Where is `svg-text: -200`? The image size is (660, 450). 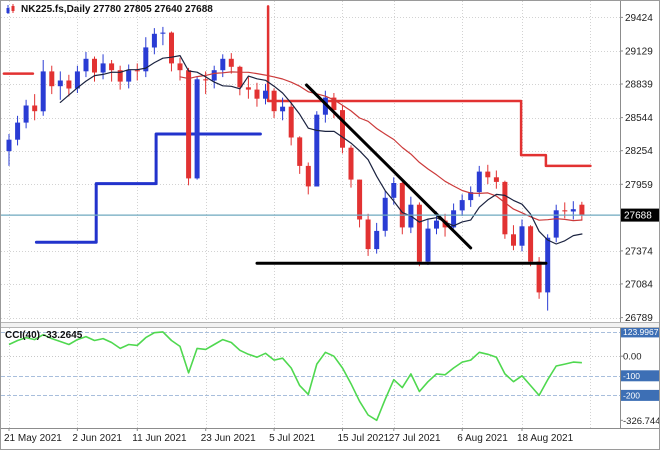
svg-text: -200 is located at coordinates (631, 395).